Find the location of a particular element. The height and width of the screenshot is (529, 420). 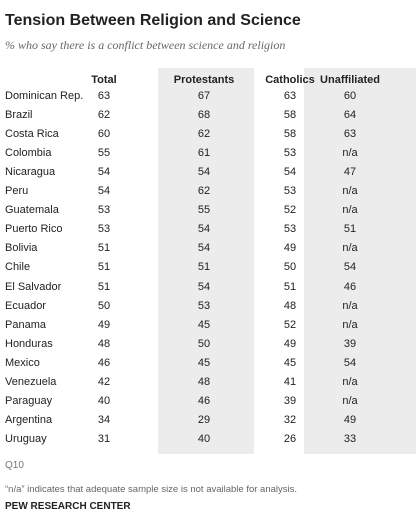

column-header: Protestants is located at coordinates (204, 80).